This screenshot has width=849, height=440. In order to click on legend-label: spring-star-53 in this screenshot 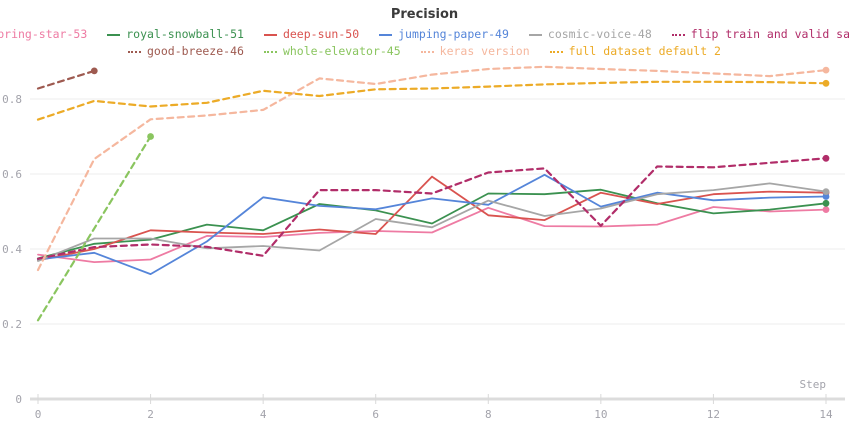, I will do `click(44, 34)`.